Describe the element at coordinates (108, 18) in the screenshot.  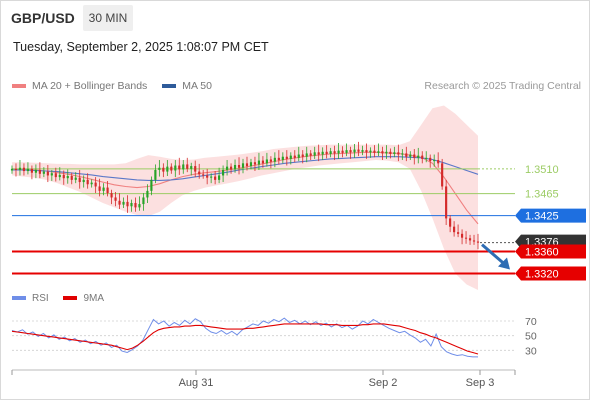
I see `timeframe-badge: 30 MIN` at that location.